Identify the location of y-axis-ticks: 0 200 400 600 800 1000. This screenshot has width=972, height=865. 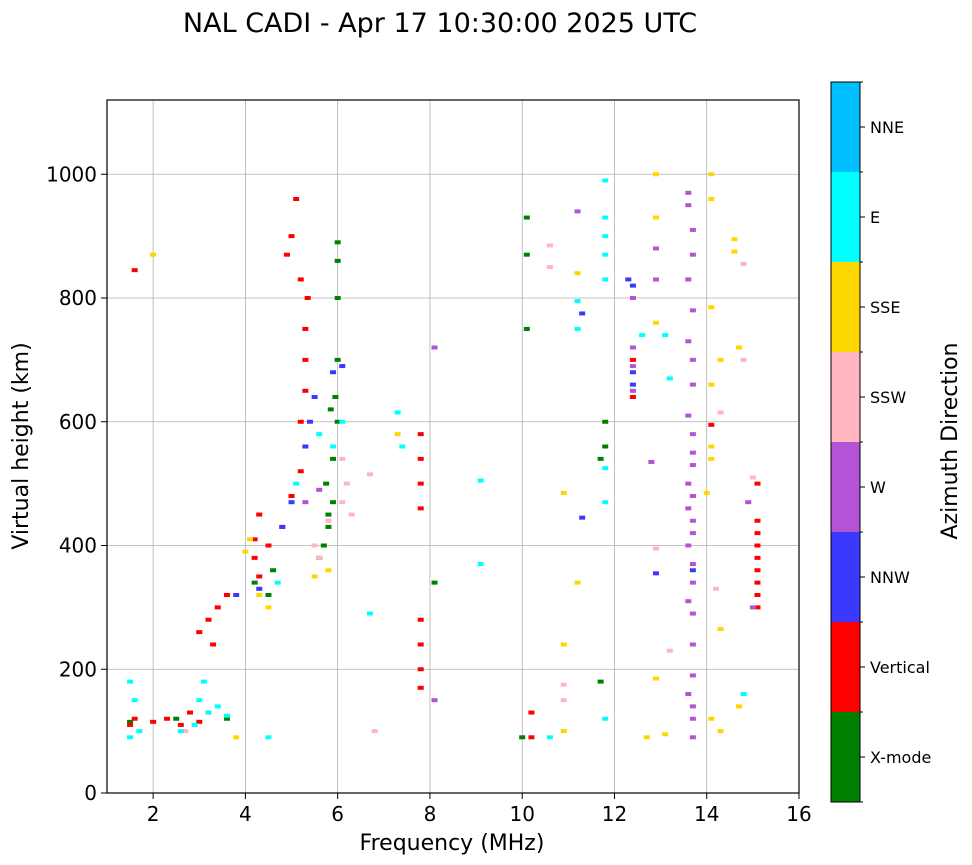
(76, 483).